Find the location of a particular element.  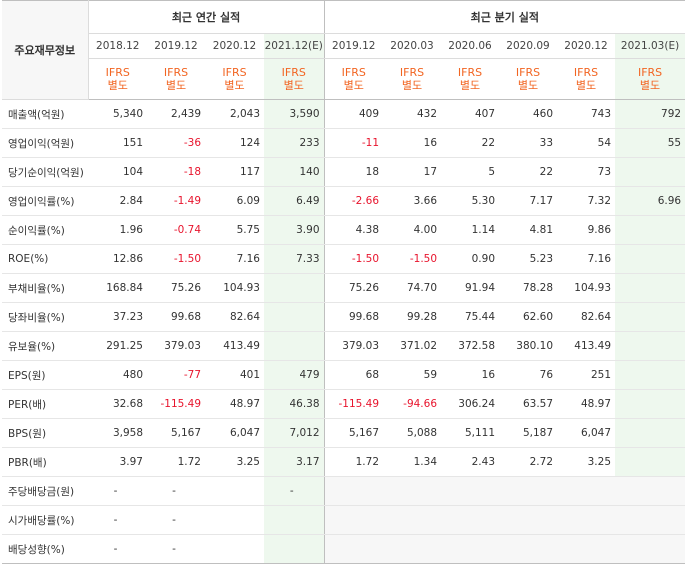

table-cell: -115.49 is located at coordinates (353, 404).